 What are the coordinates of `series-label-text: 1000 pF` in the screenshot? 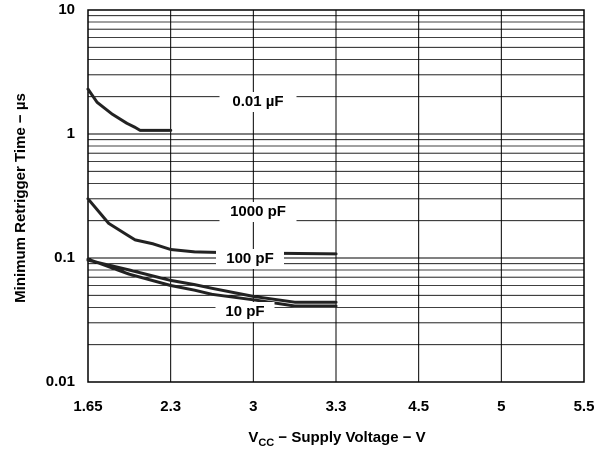 It's located at (258, 211).